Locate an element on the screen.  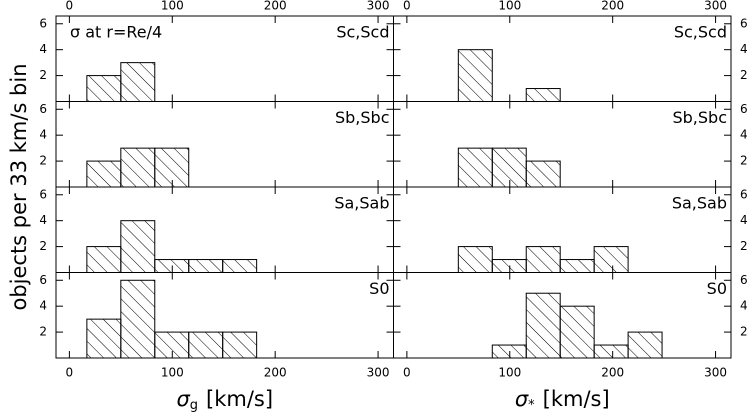
panel-frame is located at coordinates (562, 315).